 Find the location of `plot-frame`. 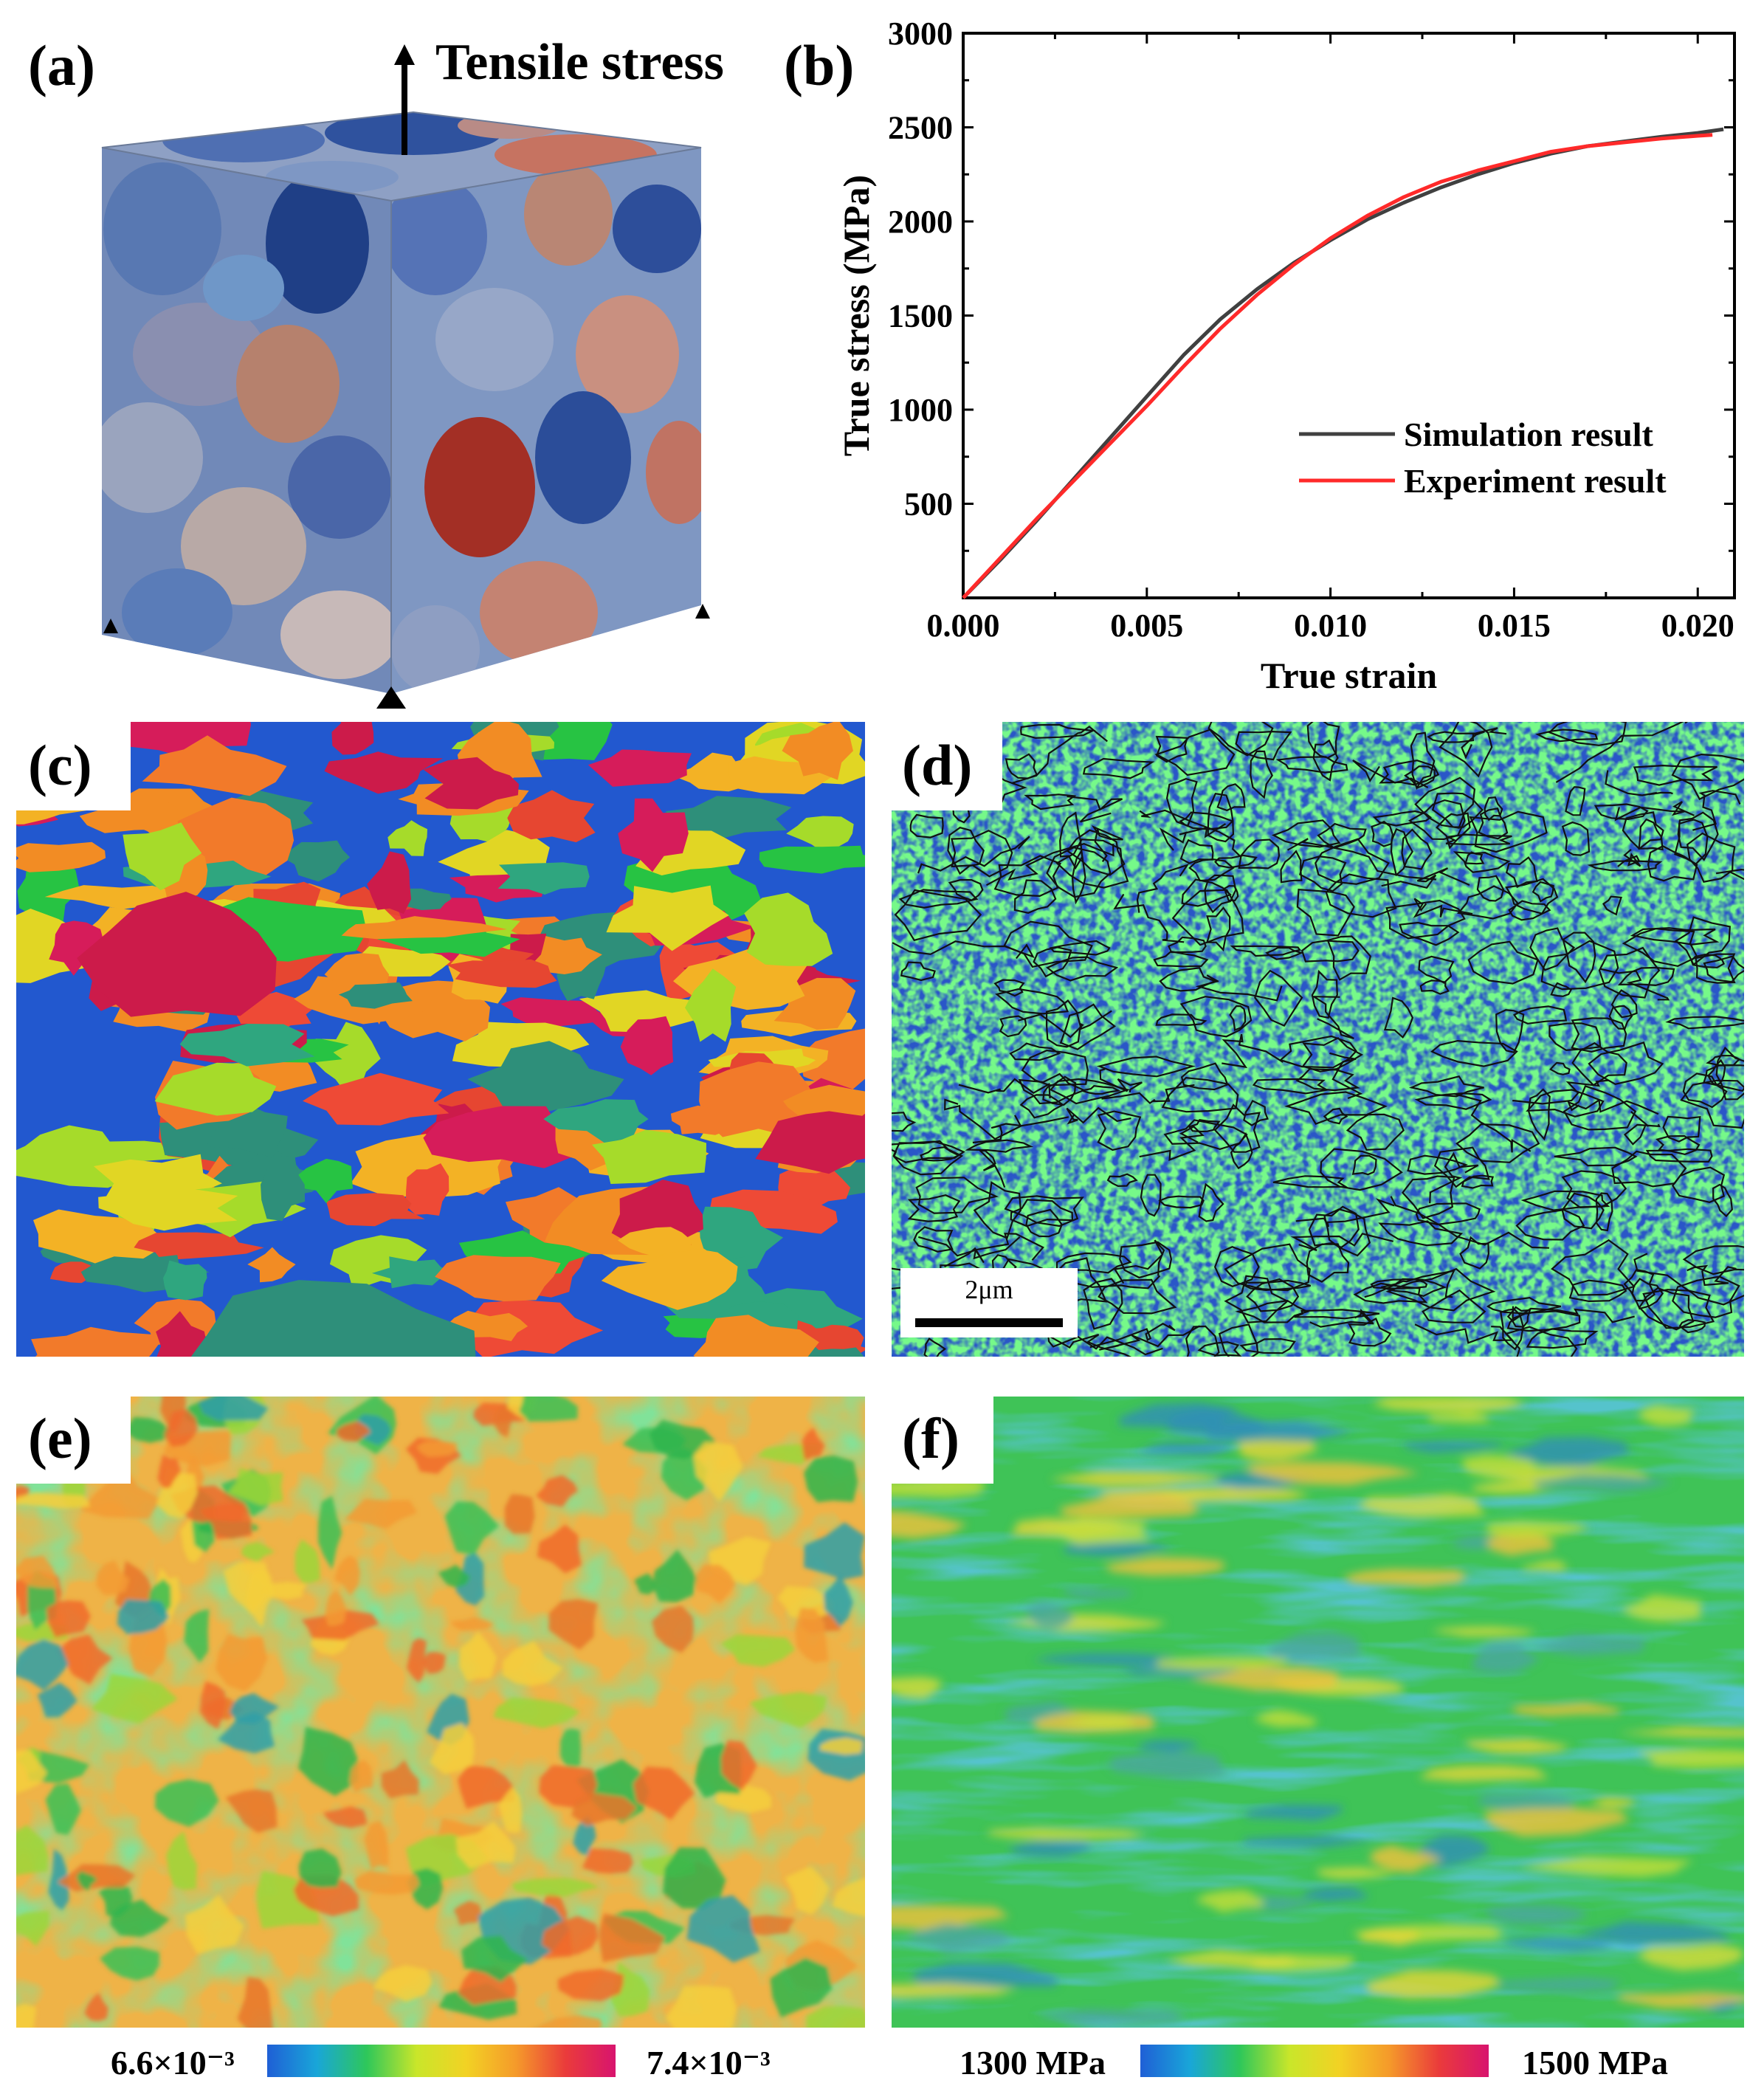

plot-frame is located at coordinates (1349, 315).